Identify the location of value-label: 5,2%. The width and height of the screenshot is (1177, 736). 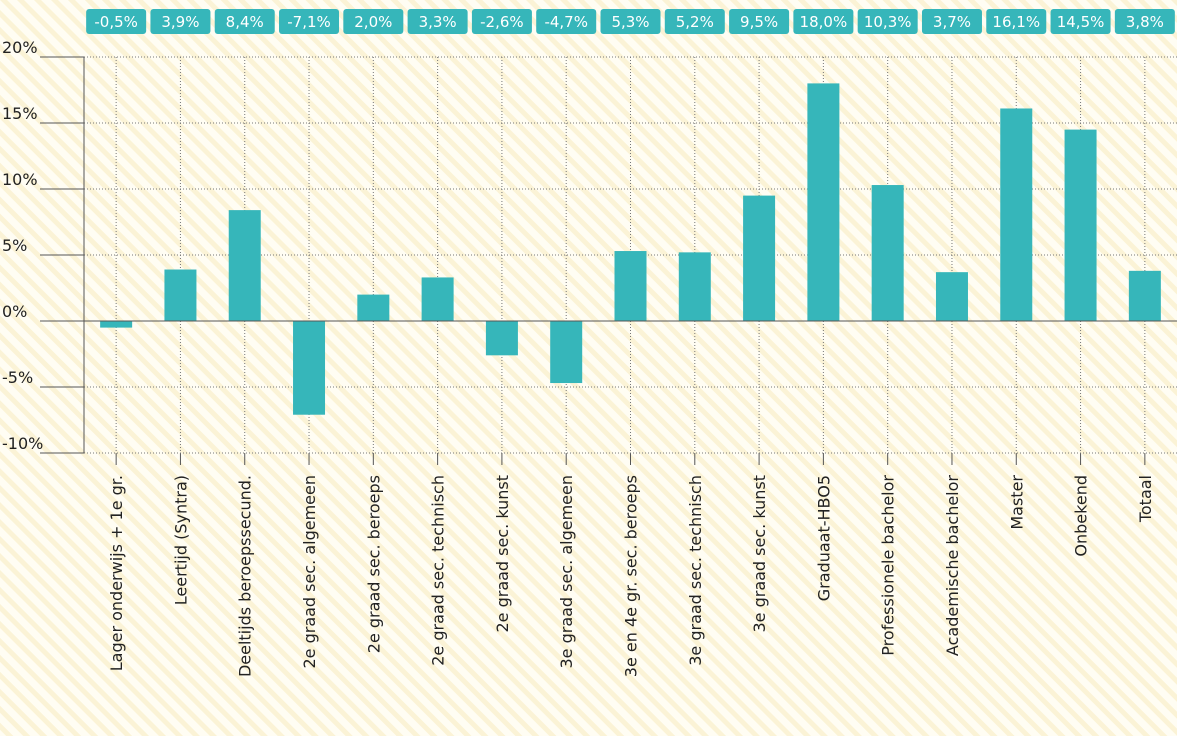
(695, 22).